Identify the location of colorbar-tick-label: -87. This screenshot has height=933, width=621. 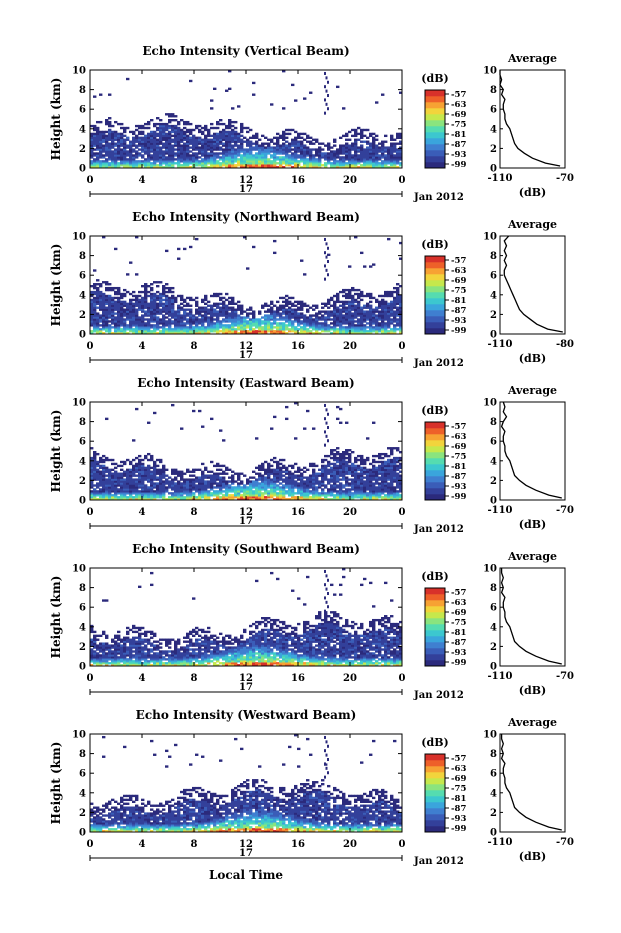
(458, 643).